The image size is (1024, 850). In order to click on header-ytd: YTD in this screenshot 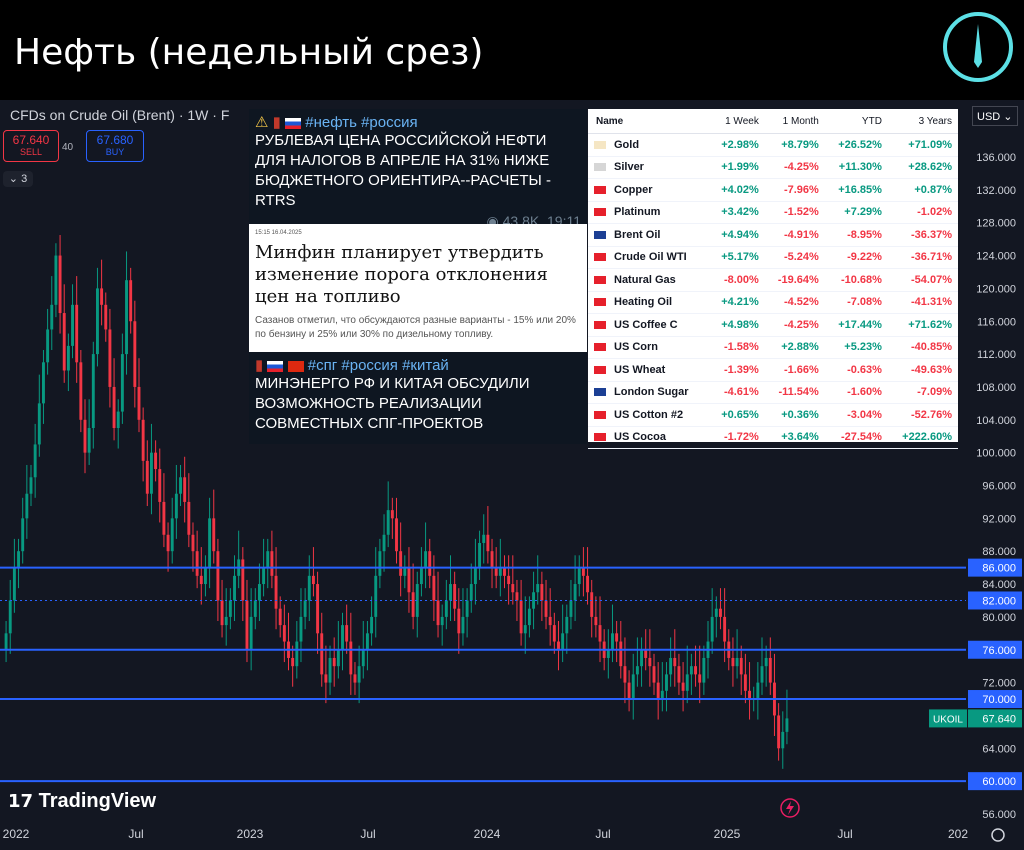, I will do `click(856, 121)`.